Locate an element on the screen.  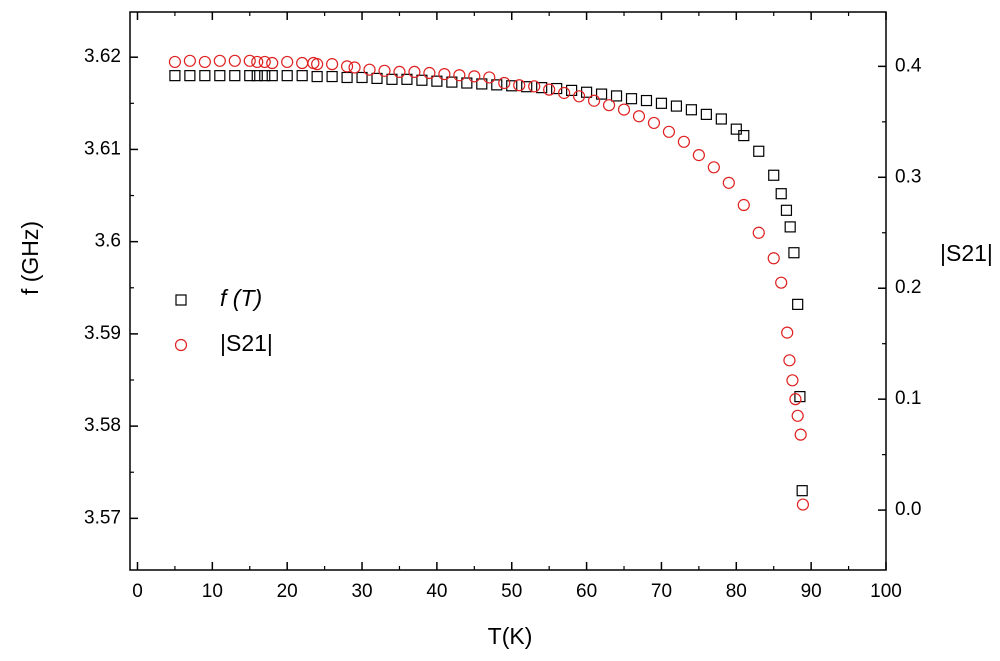
y2-tick-label: 0.4 is located at coordinates (908, 65).